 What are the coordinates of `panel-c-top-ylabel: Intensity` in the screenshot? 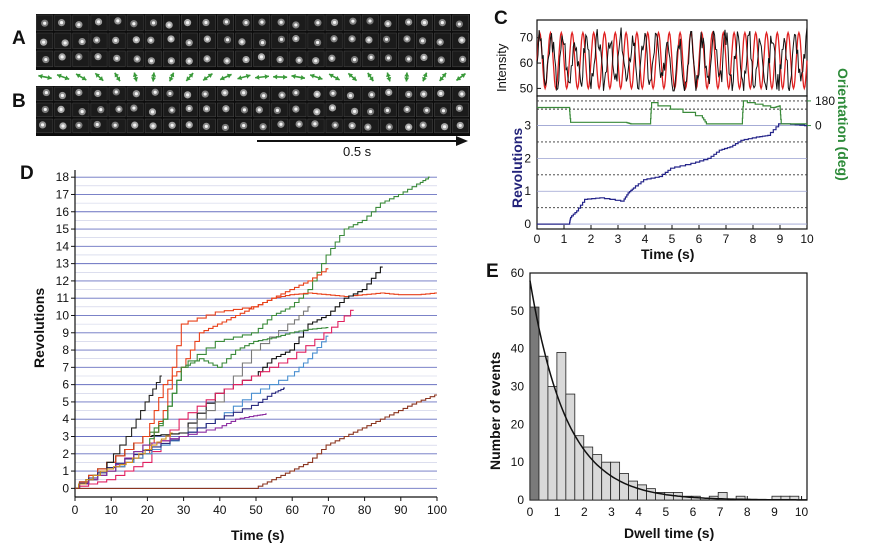 It's located at (501, 67).